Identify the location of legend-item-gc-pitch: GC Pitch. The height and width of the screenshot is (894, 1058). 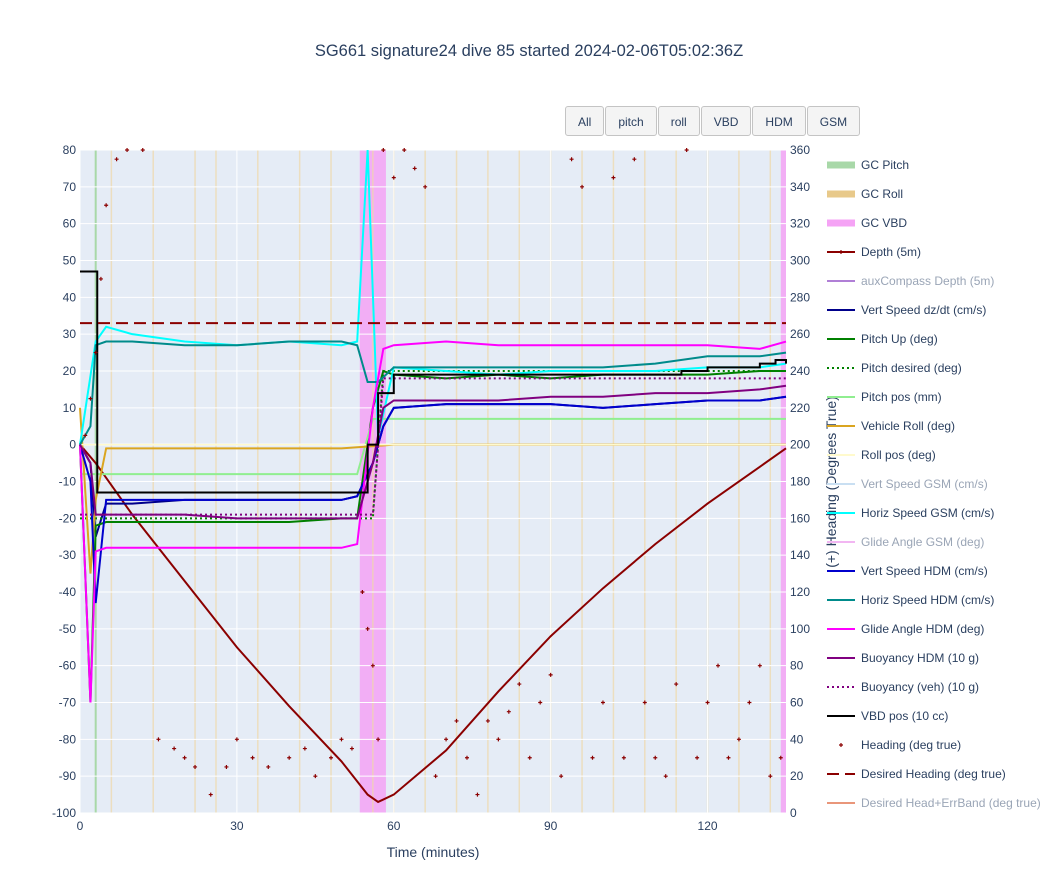
(868, 165).